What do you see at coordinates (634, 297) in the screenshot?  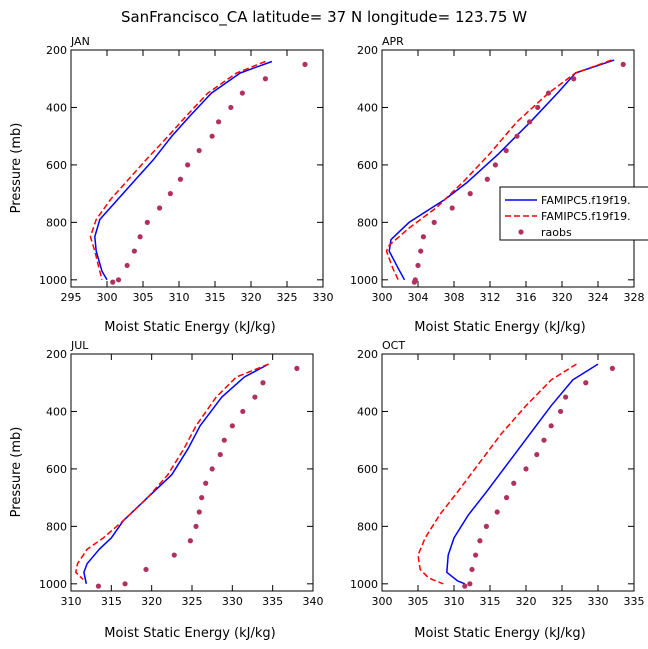 I see `x-tick-label: 328` at bounding box center [634, 297].